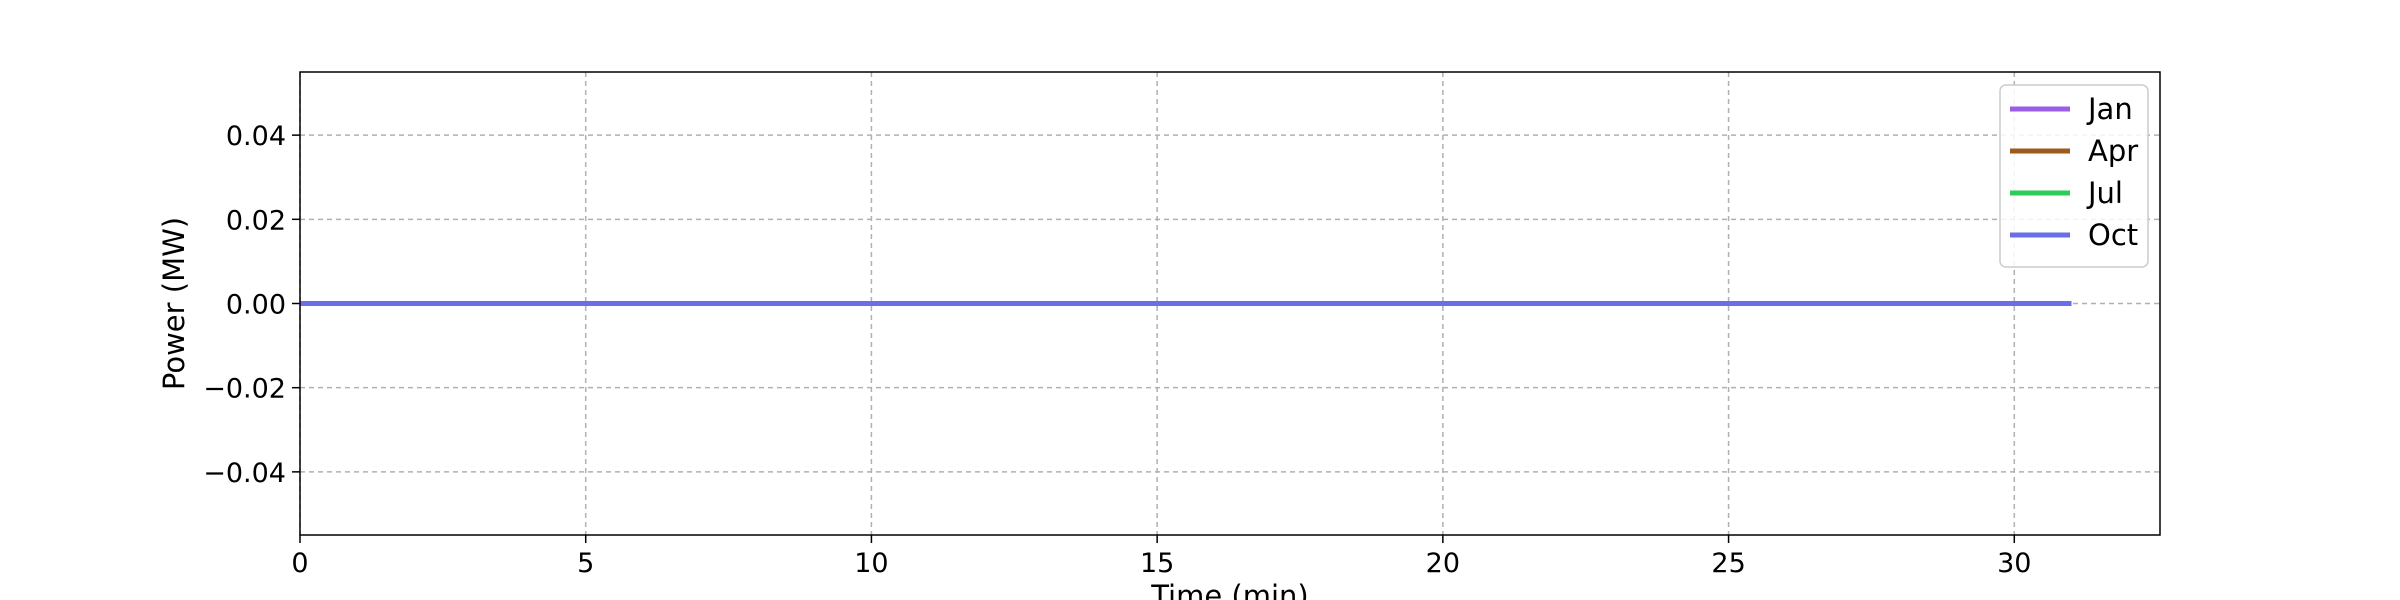 This screenshot has width=2400, height=600. Describe the element at coordinates (244, 389) in the screenshot. I see `y-tick-label: −0.02` at that location.